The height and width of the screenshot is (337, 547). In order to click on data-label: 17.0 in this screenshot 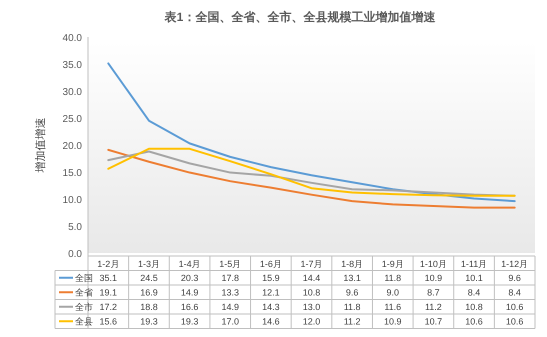, I will do `click(230, 321)`.